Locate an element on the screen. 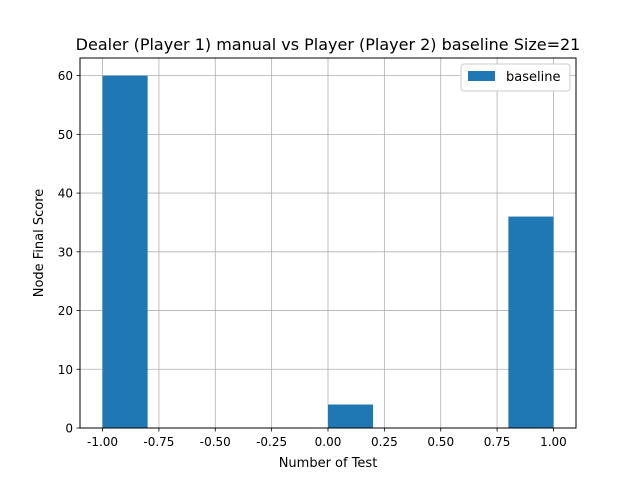 The height and width of the screenshot is (480, 640). x-tick-label: 0.75 is located at coordinates (497, 442).